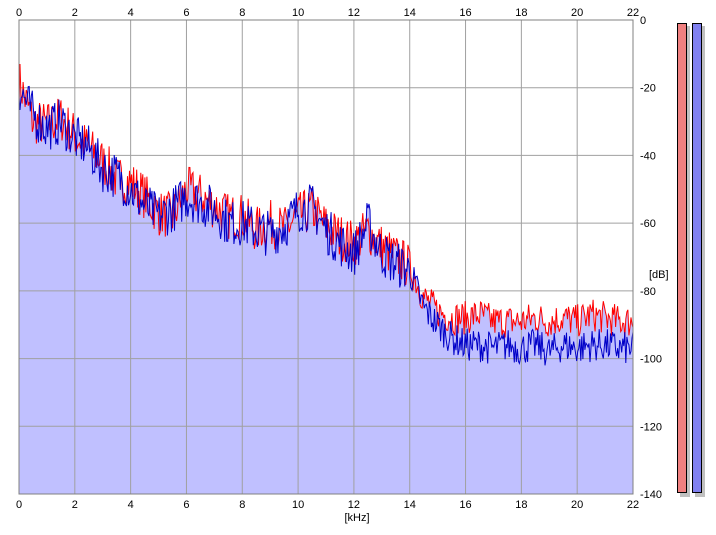  Describe the element at coordinates (633, 13) in the screenshot. I see `x-tick-label-top: 22` at that location.